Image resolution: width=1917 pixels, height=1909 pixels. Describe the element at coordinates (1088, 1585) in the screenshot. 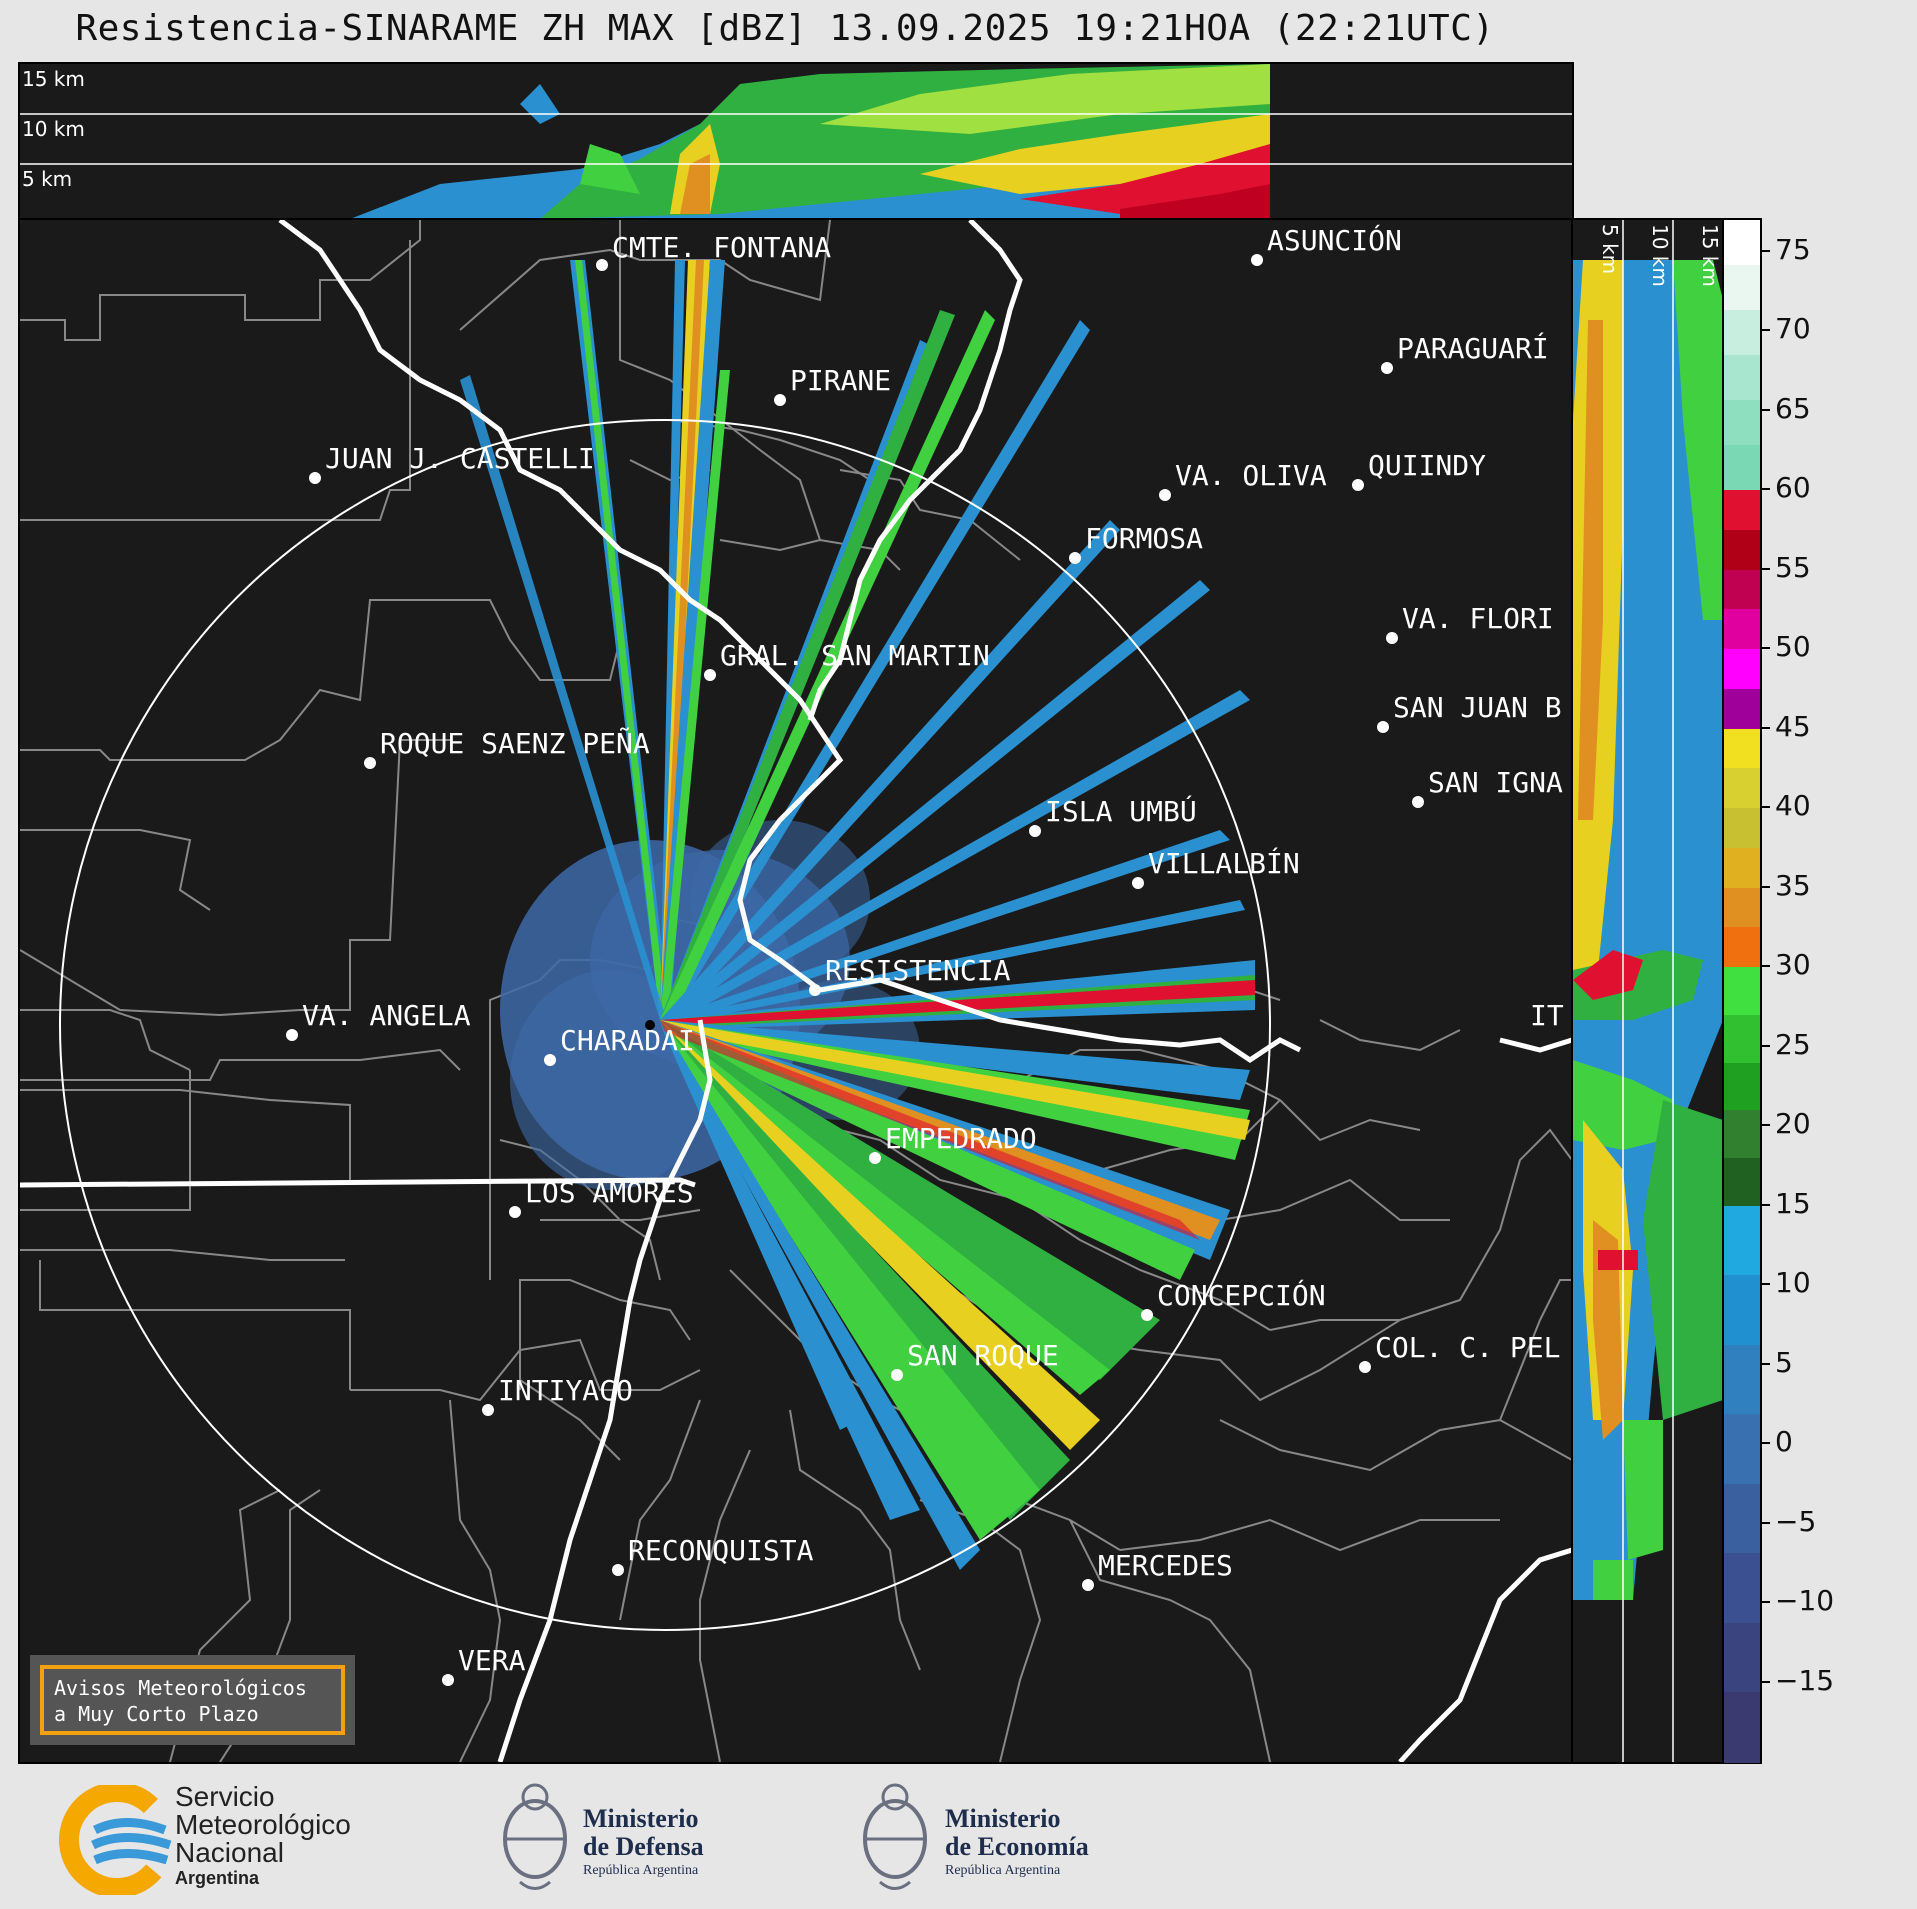

I see `city-dot-mercedes` at that location.